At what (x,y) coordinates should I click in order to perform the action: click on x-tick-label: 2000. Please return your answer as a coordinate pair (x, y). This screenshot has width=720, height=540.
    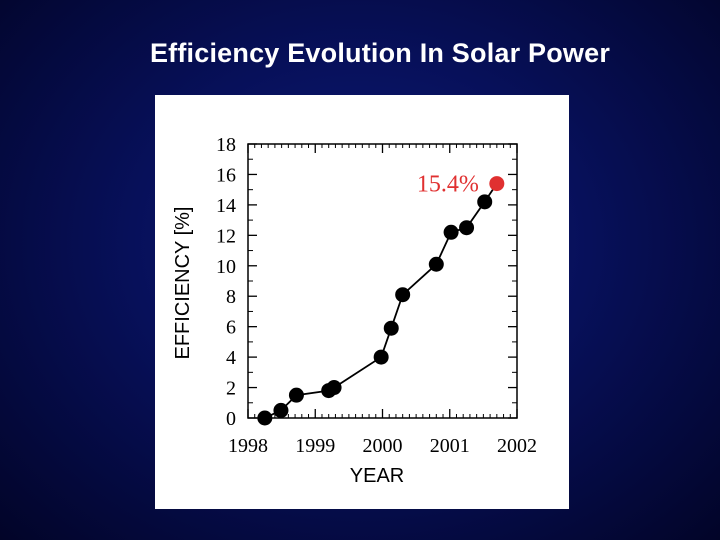
    Looking at the image, I should click on (383, 446).